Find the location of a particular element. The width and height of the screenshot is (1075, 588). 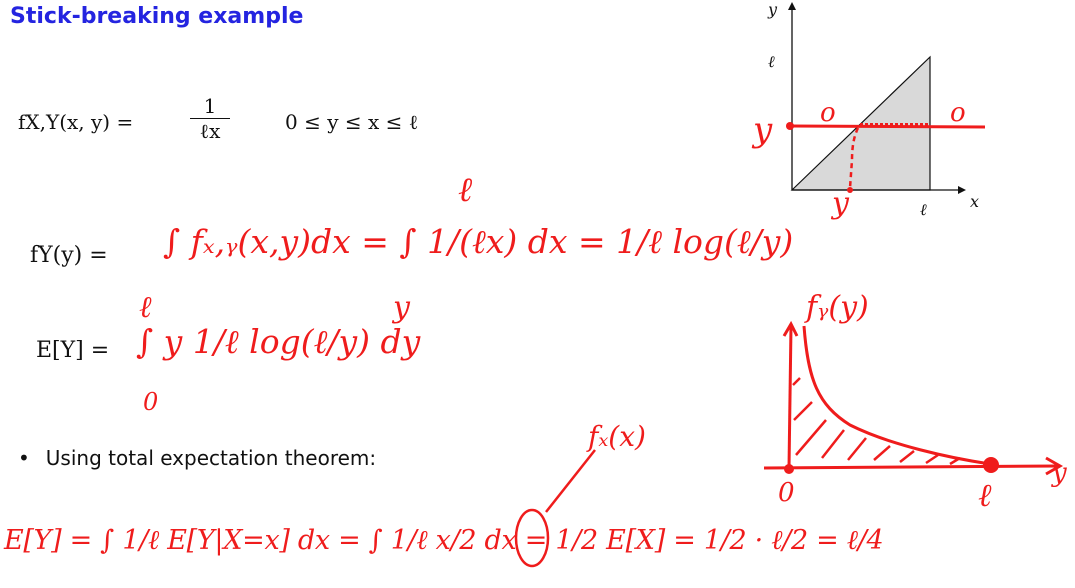

fx-pointer is located at coordinates (570, 481).